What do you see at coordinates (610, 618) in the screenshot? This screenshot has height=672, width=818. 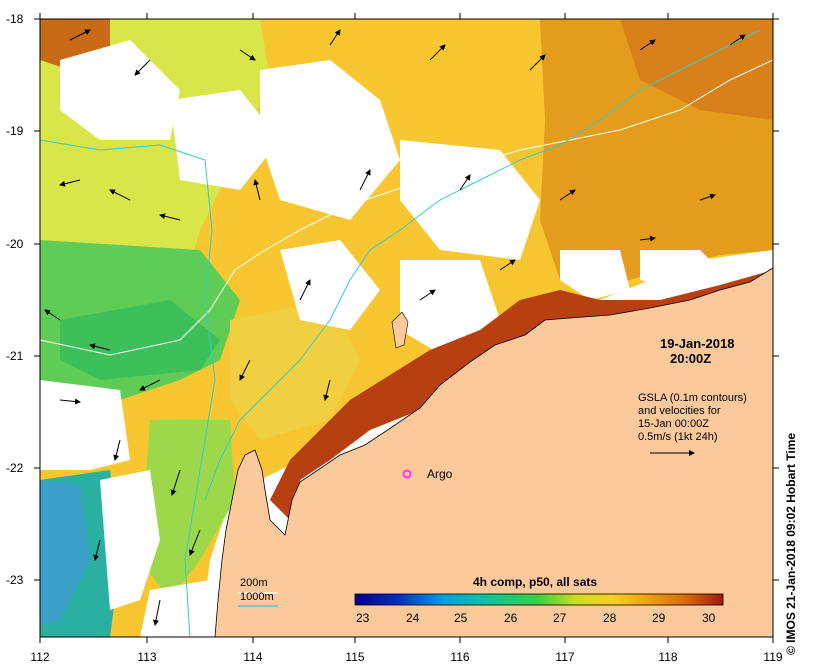 I see `colorbar-tick: 28` at bounding box center [610, 618].